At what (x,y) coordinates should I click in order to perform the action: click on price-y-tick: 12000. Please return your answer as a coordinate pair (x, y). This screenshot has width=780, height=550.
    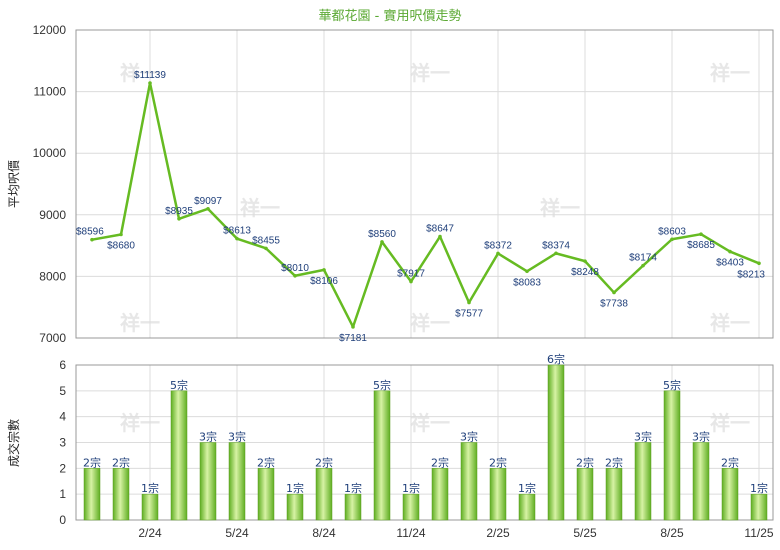
    Looking at the image, I should click on (50, 30).